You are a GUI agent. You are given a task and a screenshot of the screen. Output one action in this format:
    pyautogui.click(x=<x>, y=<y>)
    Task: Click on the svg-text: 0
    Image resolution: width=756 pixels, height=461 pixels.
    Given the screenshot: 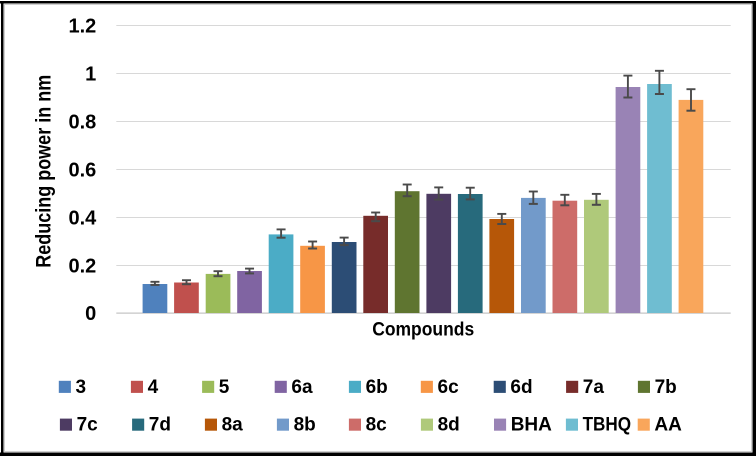 What is the action you would take?
    pyautogui.click(x=90, y=314)
    